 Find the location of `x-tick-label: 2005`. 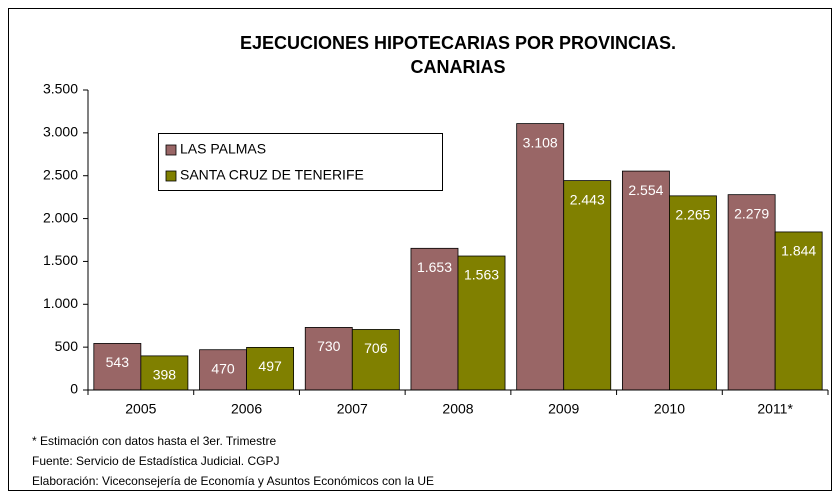

x-tick-label: 2005 is located at coordinates (140, 409).